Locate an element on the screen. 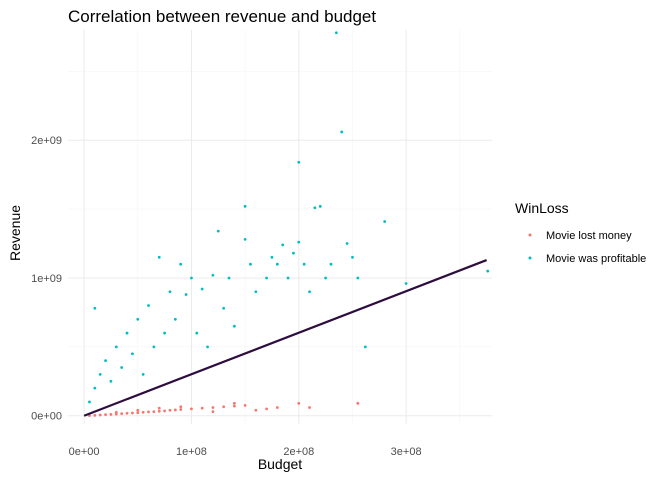 Image resolution: width=672 pixels, height=480 pixels. legend-title: WinLoss is located at coordinates (542, 208).